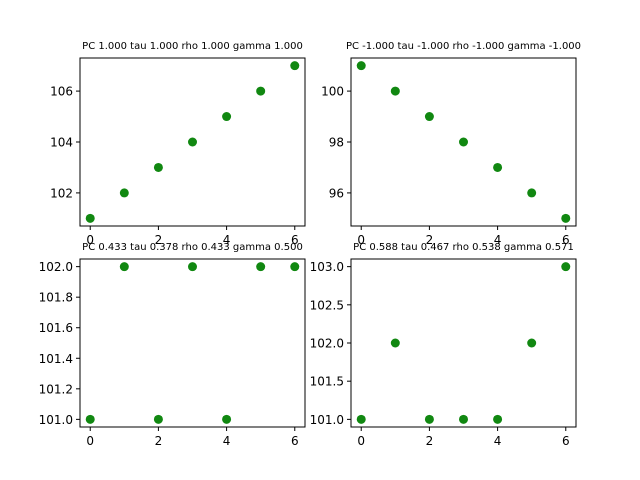  Describe the element at coordinates (463, 247) in the screenshot. I see `subplot-title: PC 0.588 tau 0.467 rho 0.538 gamma 0.571` at that location.